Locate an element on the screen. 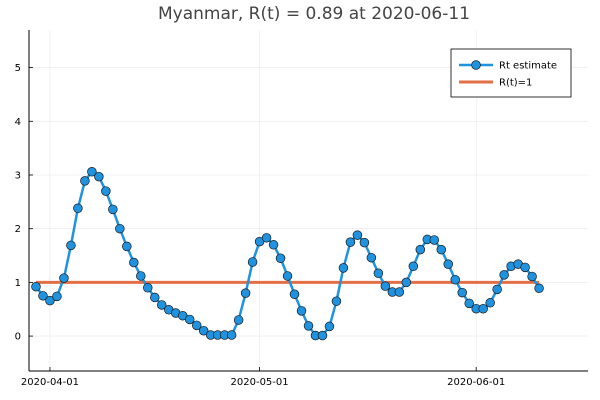 The image size is (600, 400). y-tick-label: 5 is located at coordinates (18, 68).